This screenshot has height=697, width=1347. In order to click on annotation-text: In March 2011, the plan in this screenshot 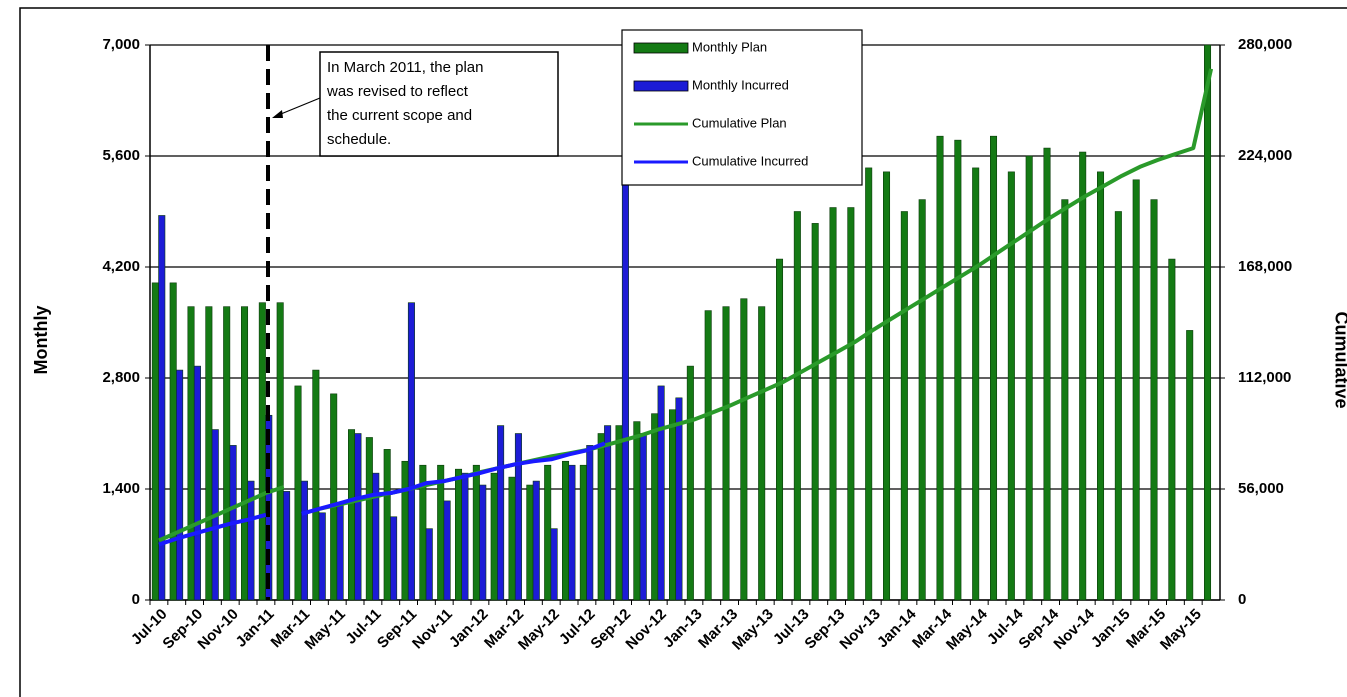, I will do `click(405, 67)`.